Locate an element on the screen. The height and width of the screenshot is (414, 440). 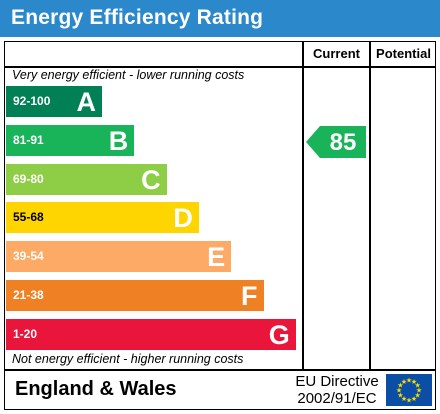
title-bar: Energy Efficiency Rating is located at coordinates (220, 18).